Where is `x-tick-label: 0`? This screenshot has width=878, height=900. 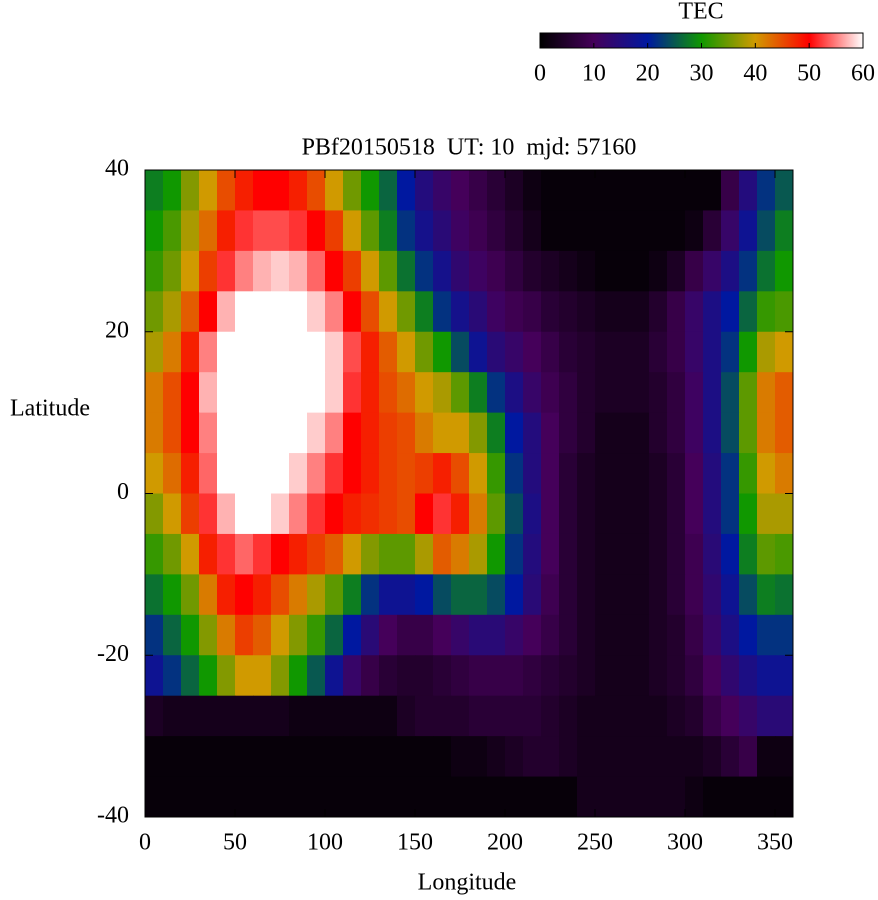 x-tick-label: 0 is located at coordinates (145, 843).